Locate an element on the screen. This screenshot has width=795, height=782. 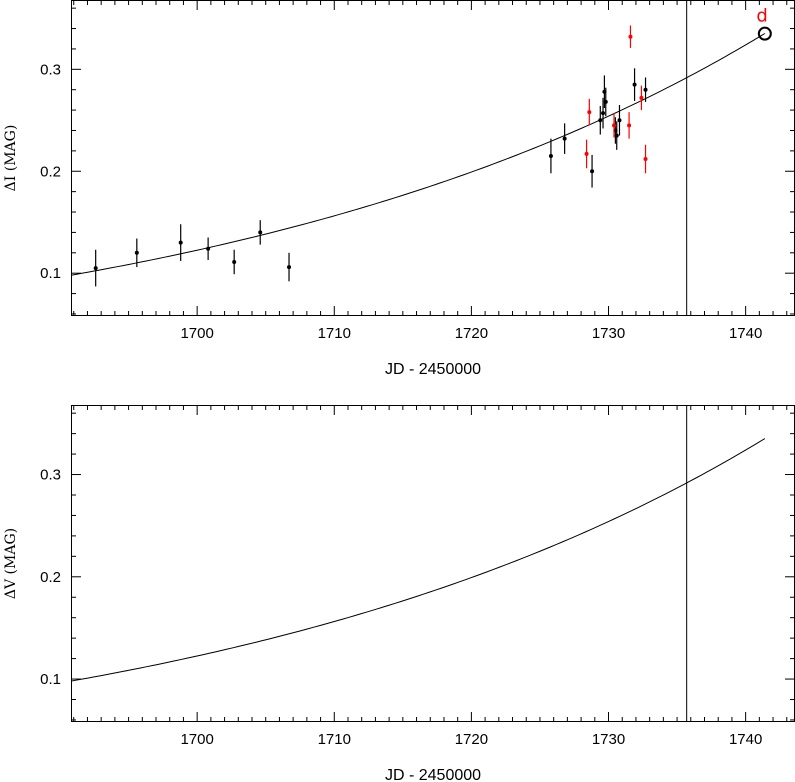
annotation-label: d is located at coordinates (761, 15).